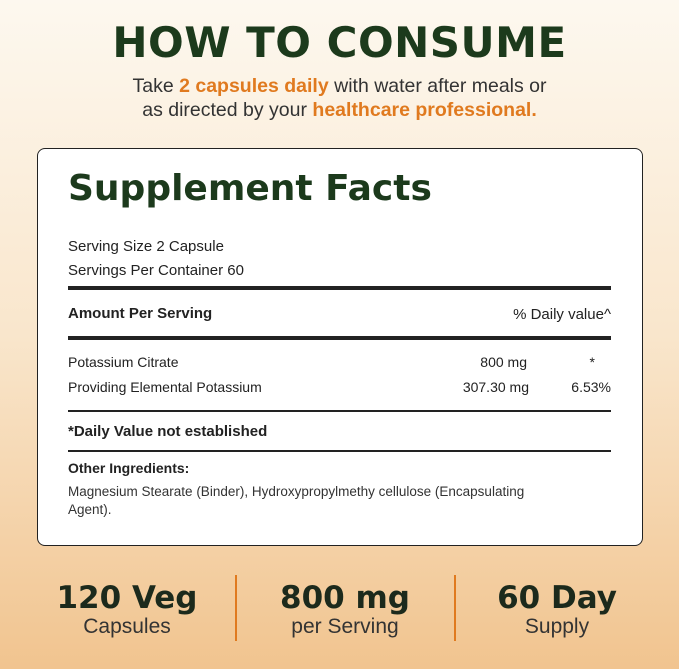  I want to click on nutrient-amount: 800 mg, so click(503, 362).